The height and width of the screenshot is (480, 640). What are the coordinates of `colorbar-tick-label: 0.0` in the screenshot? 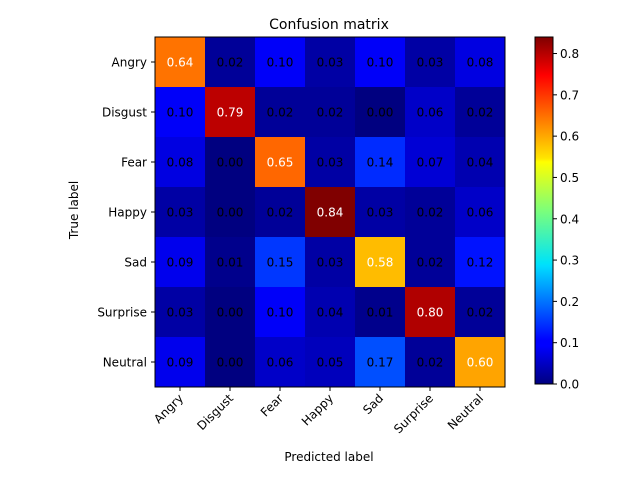 It's located at (569, 385).